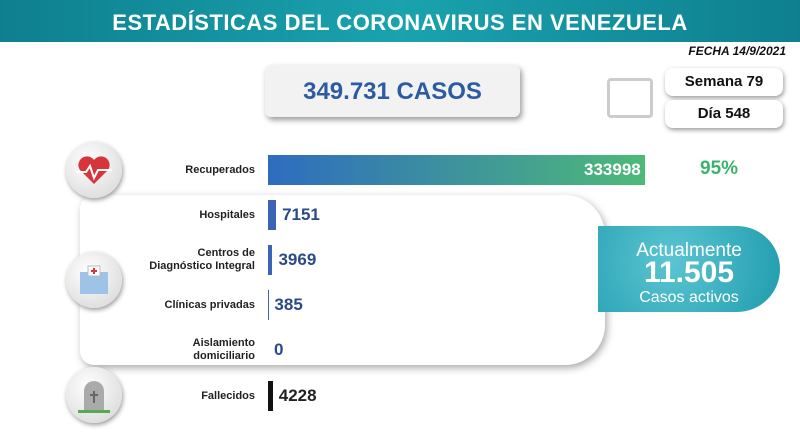 The image size is (800, 445). Describe the element at coordinates (94, 395) in the screenshot. I see `grave-icon` at that location.